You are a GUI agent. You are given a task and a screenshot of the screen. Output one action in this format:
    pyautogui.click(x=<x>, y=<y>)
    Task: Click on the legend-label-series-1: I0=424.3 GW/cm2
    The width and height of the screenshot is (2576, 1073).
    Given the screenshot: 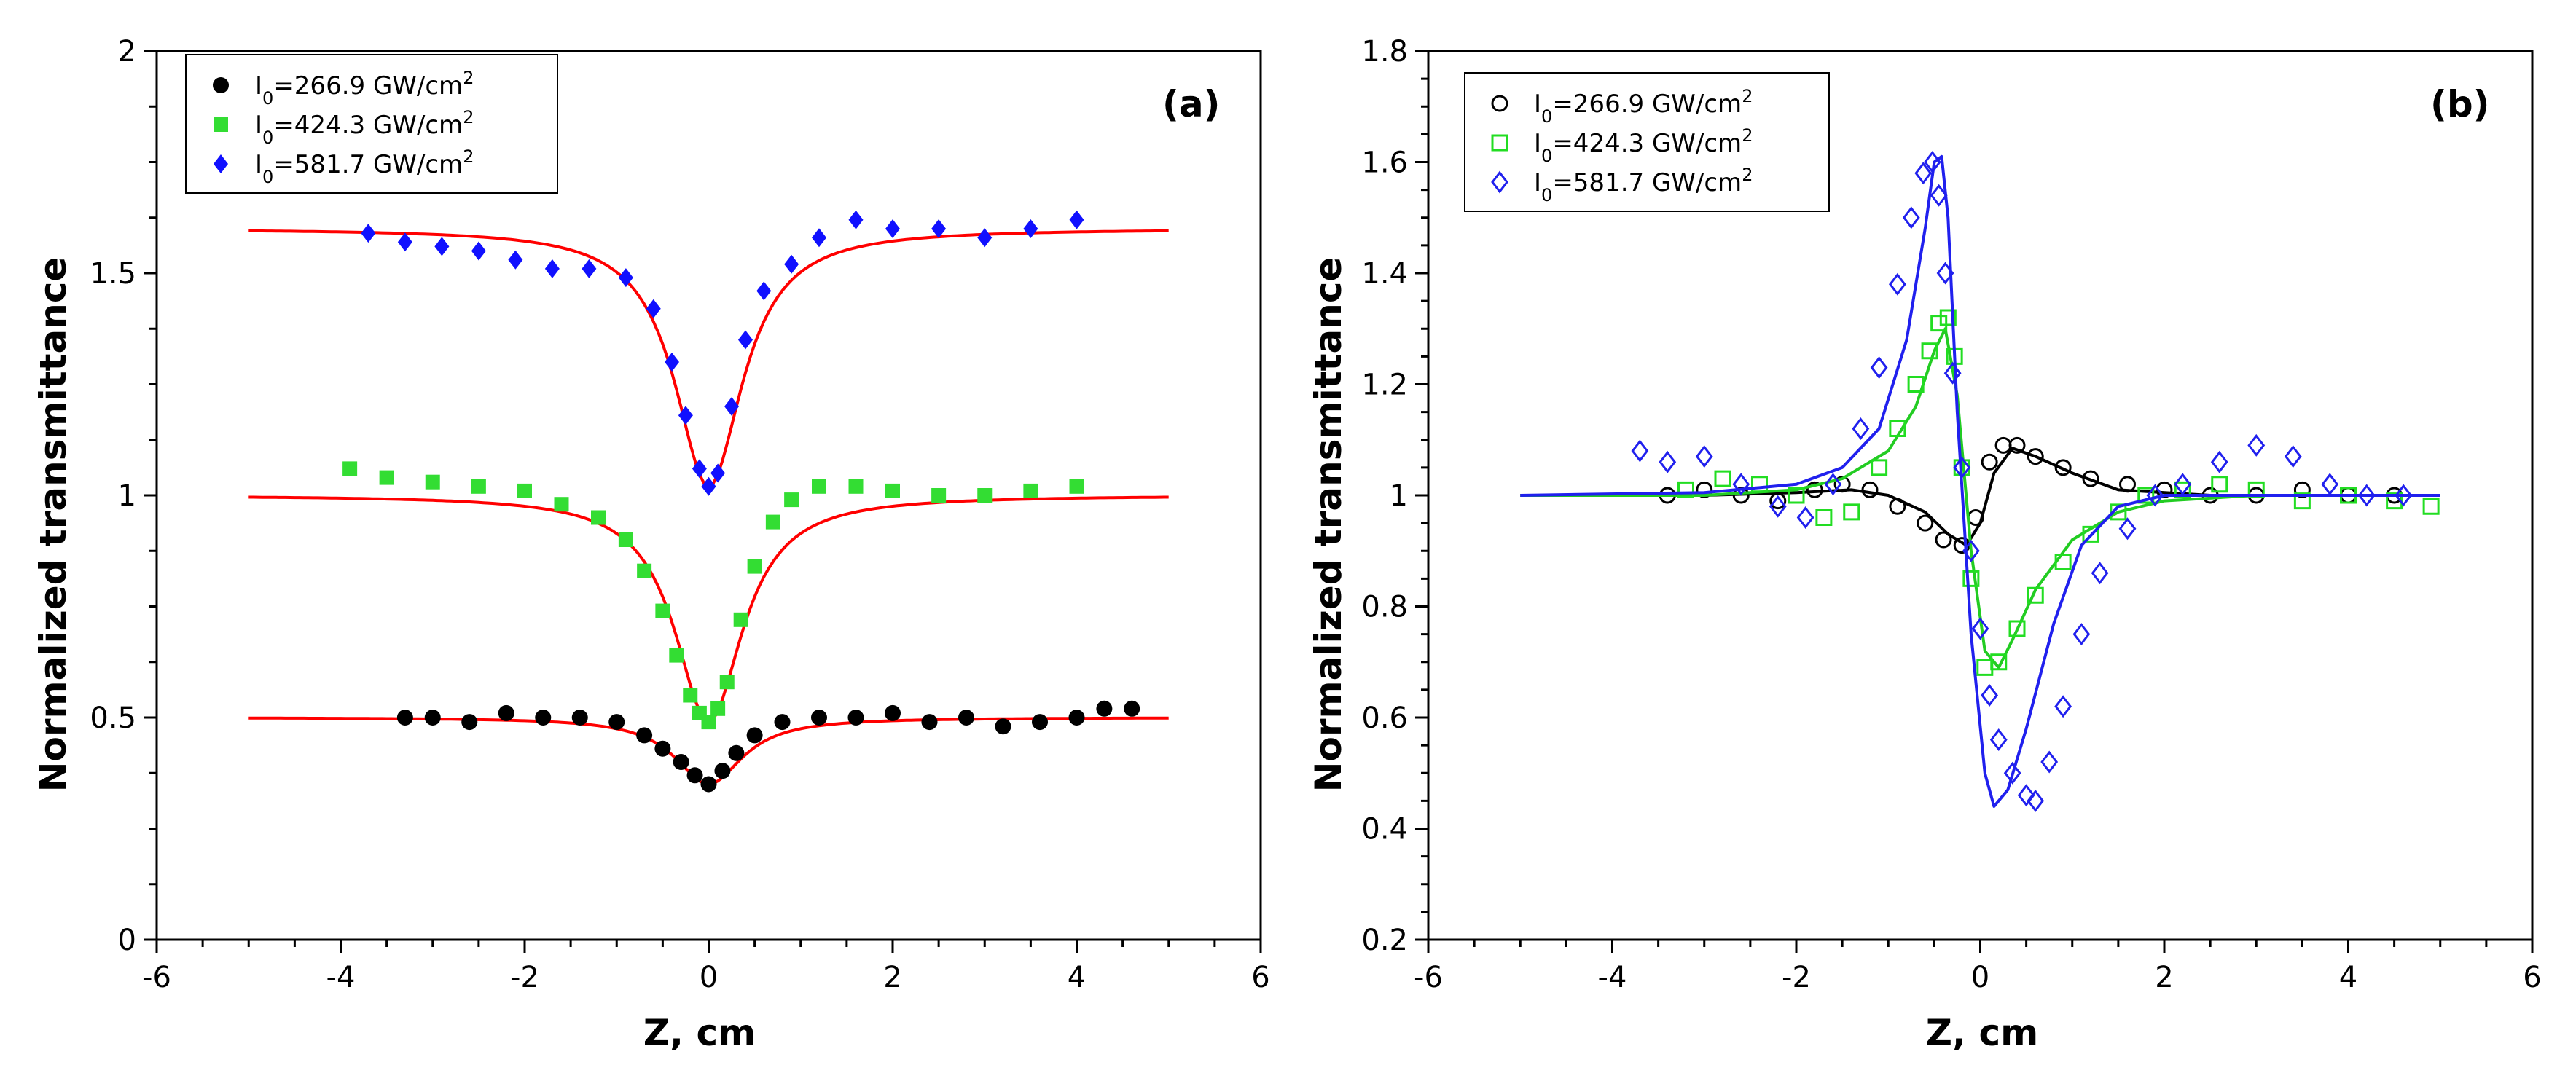 What is the action you would take?
    pyautogui.click(x=364, y=127)
    